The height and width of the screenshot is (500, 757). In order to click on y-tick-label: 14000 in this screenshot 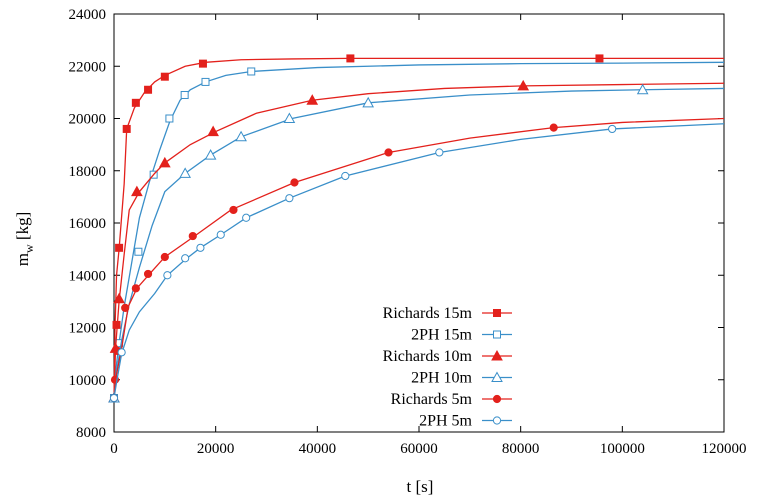, I will do `click(88, 276)`.